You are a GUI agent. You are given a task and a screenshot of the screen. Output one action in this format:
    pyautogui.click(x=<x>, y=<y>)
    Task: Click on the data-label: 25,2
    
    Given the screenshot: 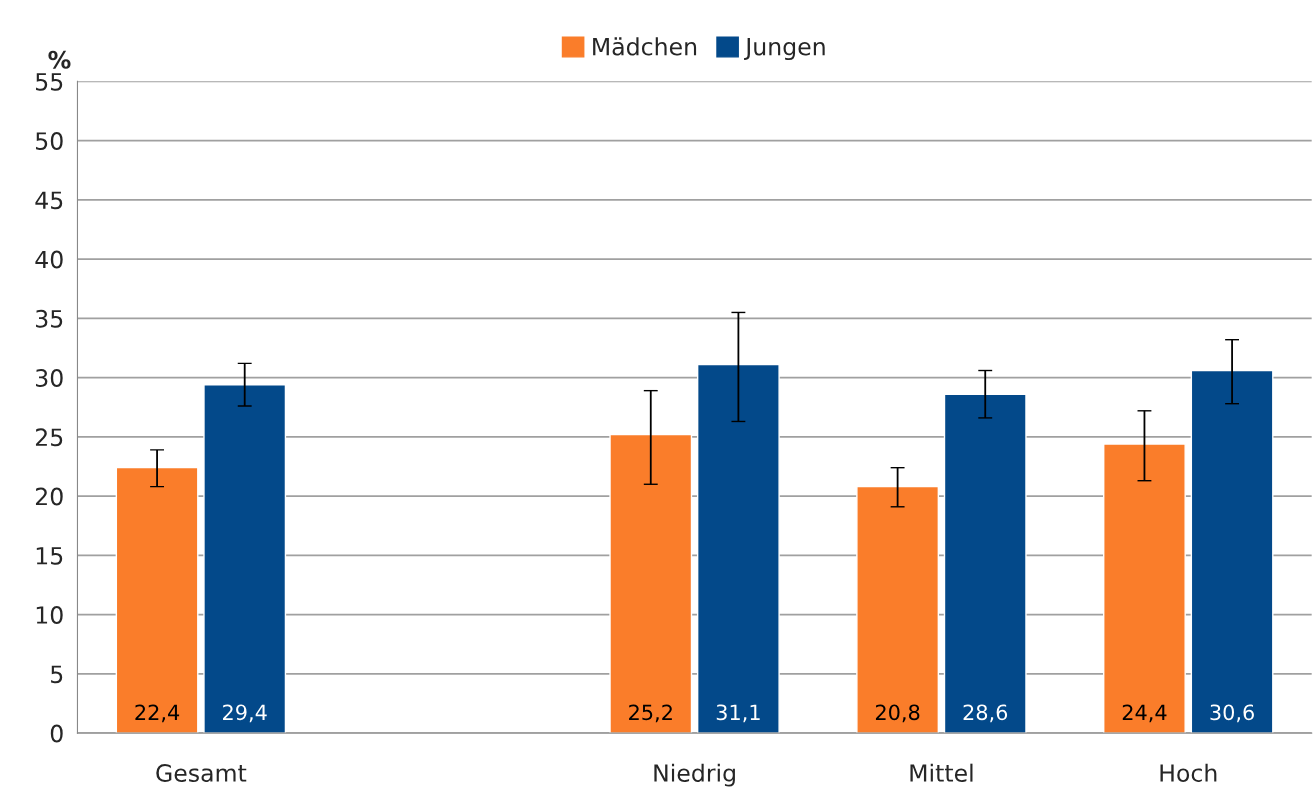 What is the action you would take?
    pyautogui.click(x=650, y=713)
    